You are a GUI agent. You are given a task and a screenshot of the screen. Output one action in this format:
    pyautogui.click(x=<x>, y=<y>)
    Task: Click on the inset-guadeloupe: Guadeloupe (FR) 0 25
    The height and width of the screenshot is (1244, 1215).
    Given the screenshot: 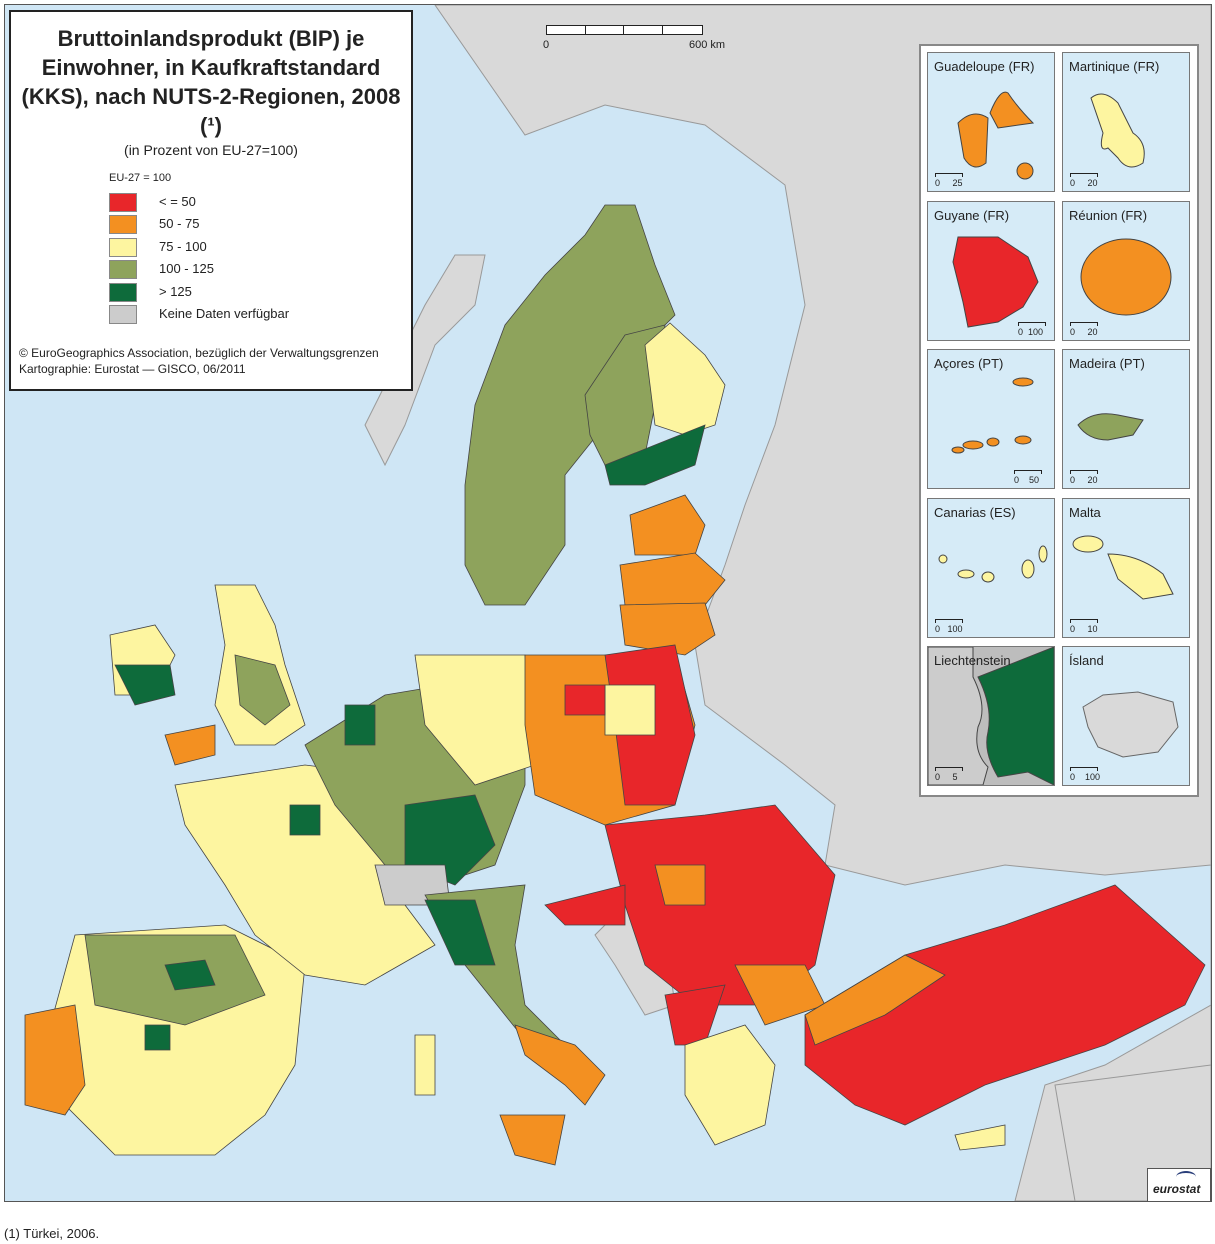 What is the action you would take?
    pyautogui.click(x=991, y=122)
    